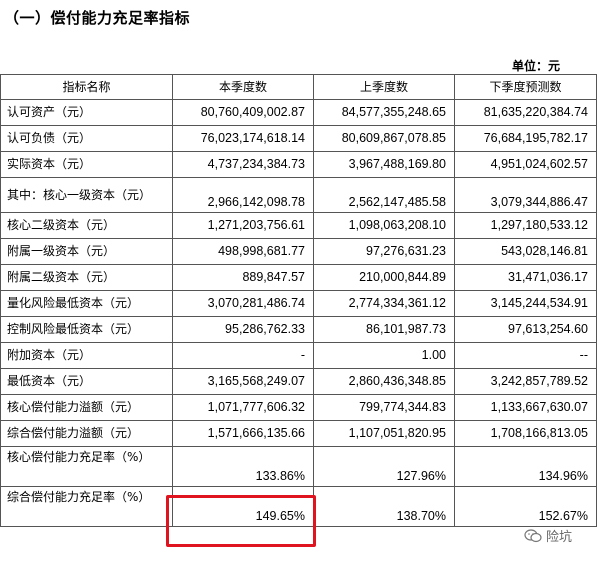  Describe the element at coordinates (525, 112) in the screenshot. I see `cell-forecast: 81,635,220,384.74` at that location.